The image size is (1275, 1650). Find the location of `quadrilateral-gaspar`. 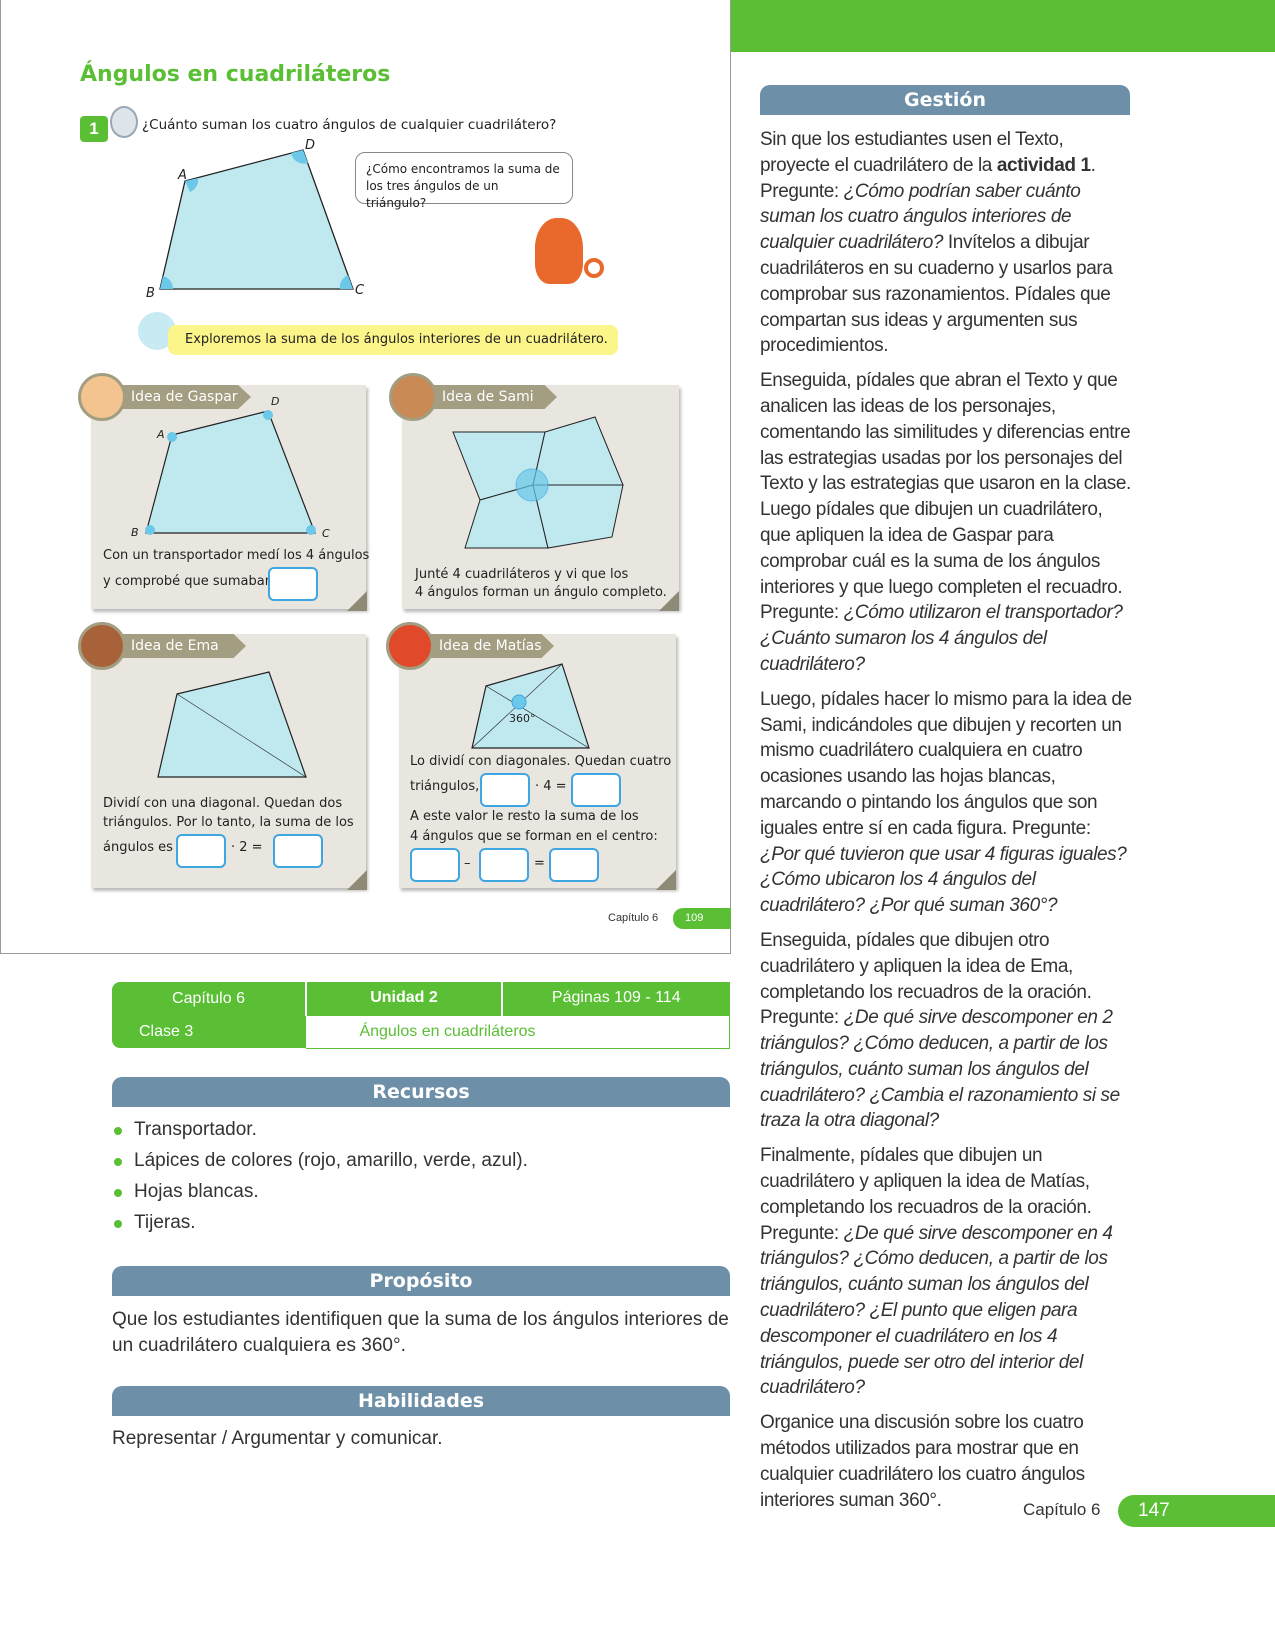

quadrilateral-gaspar is located at coordinates (230, 472).